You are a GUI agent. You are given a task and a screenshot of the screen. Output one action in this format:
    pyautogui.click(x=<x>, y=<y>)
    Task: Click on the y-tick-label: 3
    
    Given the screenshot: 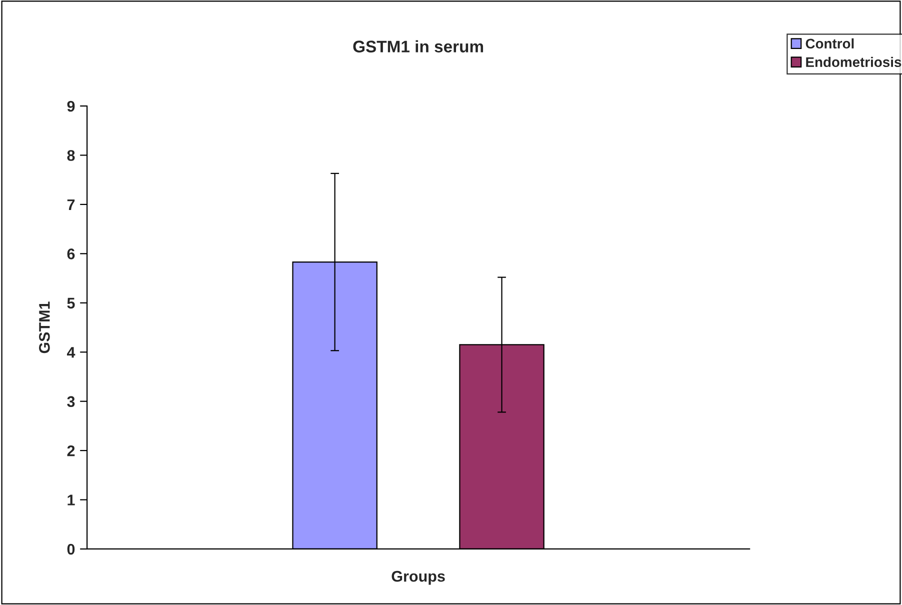 What is the action you would take?
    pyautogui.click(x=71, y=402)
    